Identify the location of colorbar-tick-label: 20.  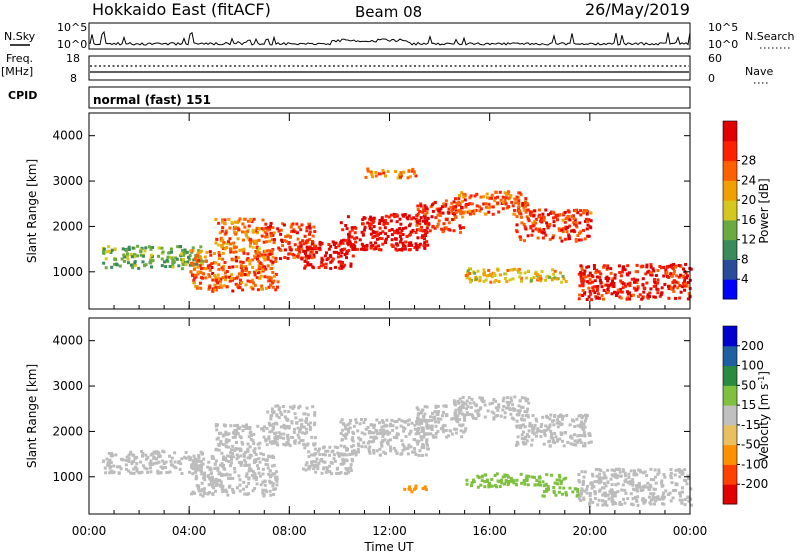
(748, 200).